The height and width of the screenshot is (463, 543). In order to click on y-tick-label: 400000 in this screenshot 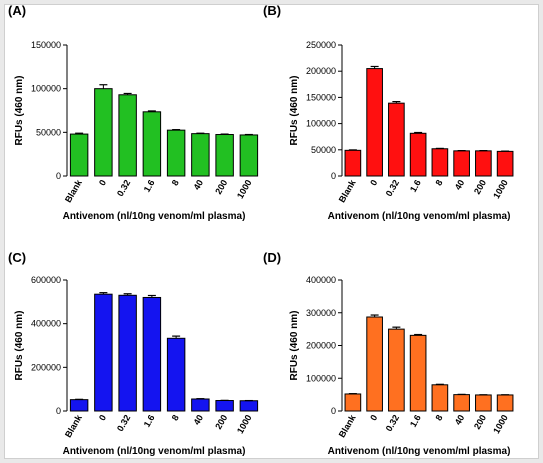, I will do `click(46, 324)`.